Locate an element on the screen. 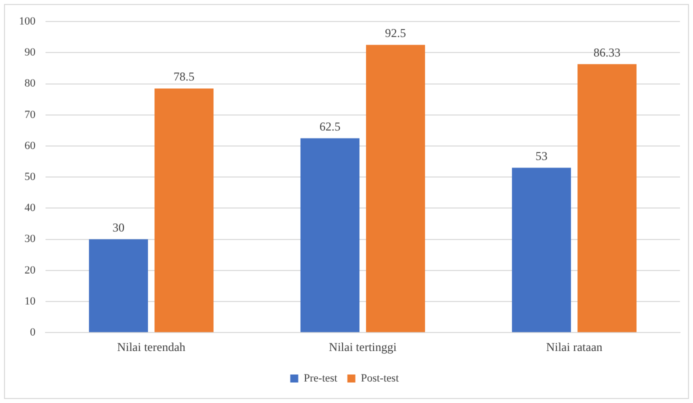  y-tick-label: 30 is located at coordinates (30, 239).